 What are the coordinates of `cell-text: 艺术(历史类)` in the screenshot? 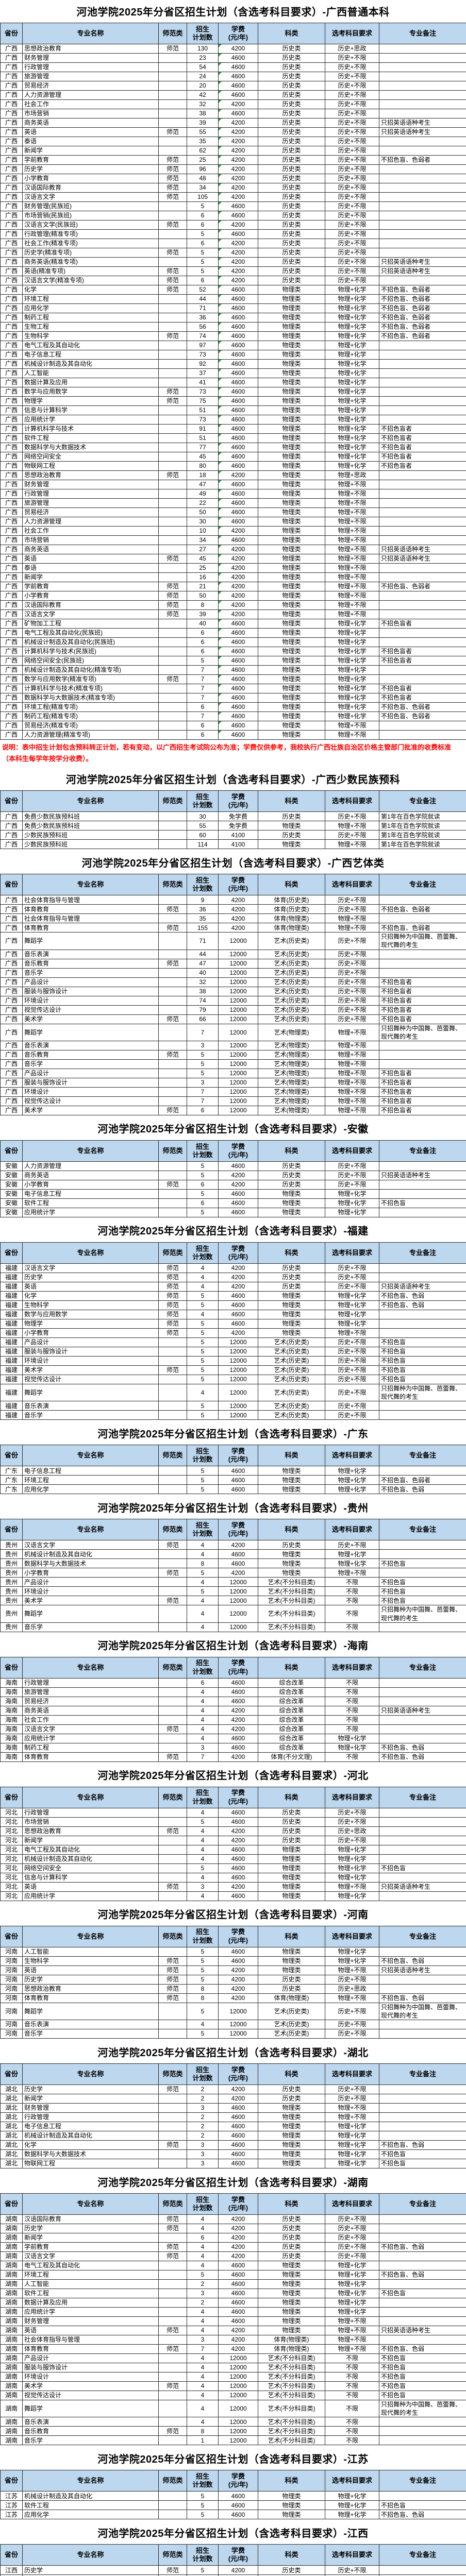 It's located at (291, 991).